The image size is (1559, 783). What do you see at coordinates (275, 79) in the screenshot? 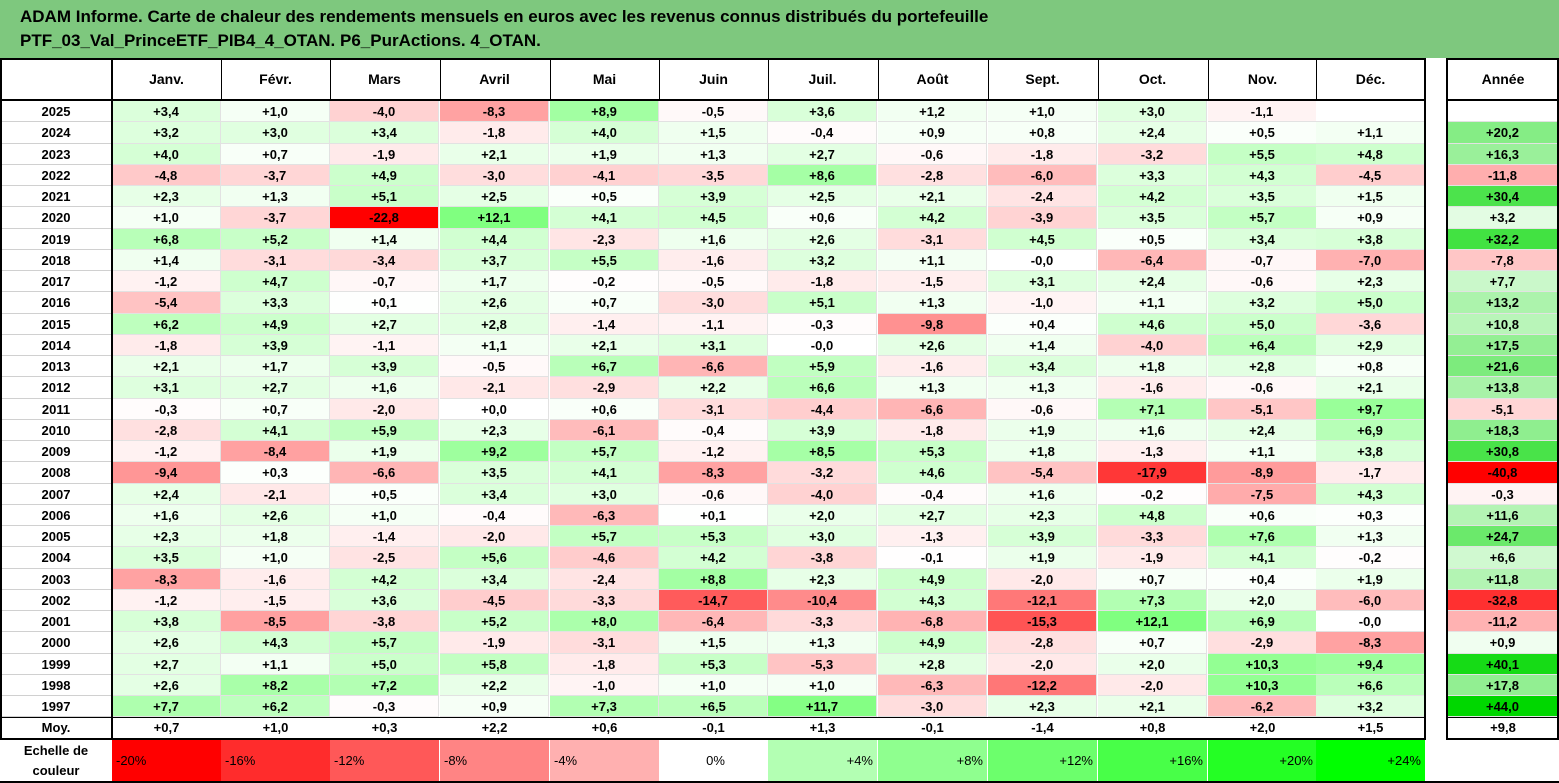
I see `month-header: Févr.` at bounding box center [275, 79].